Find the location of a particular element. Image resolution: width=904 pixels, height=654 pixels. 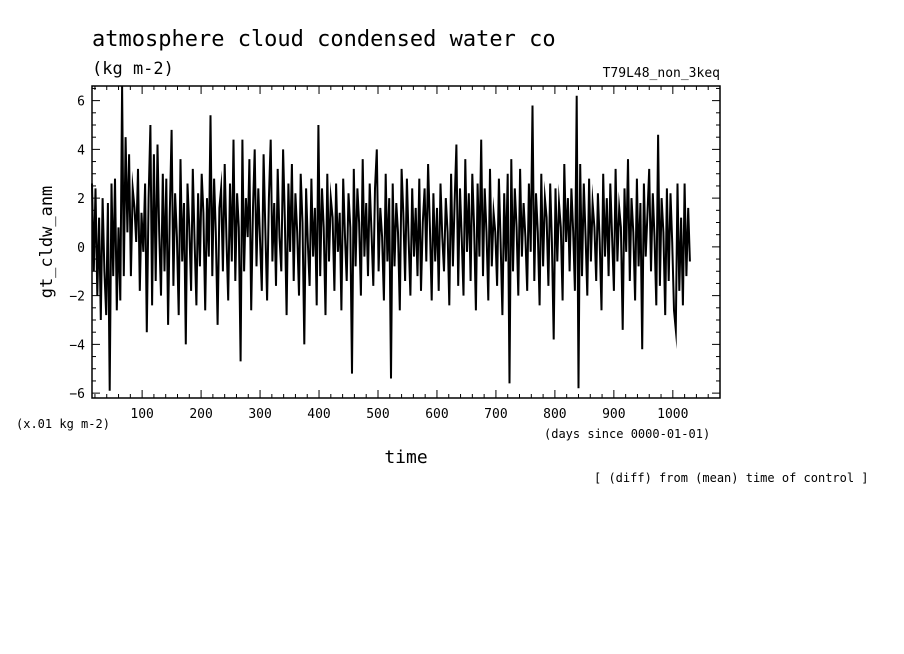

y-axis-label: gt_cldw_anm is located at coordinates (47, 242).